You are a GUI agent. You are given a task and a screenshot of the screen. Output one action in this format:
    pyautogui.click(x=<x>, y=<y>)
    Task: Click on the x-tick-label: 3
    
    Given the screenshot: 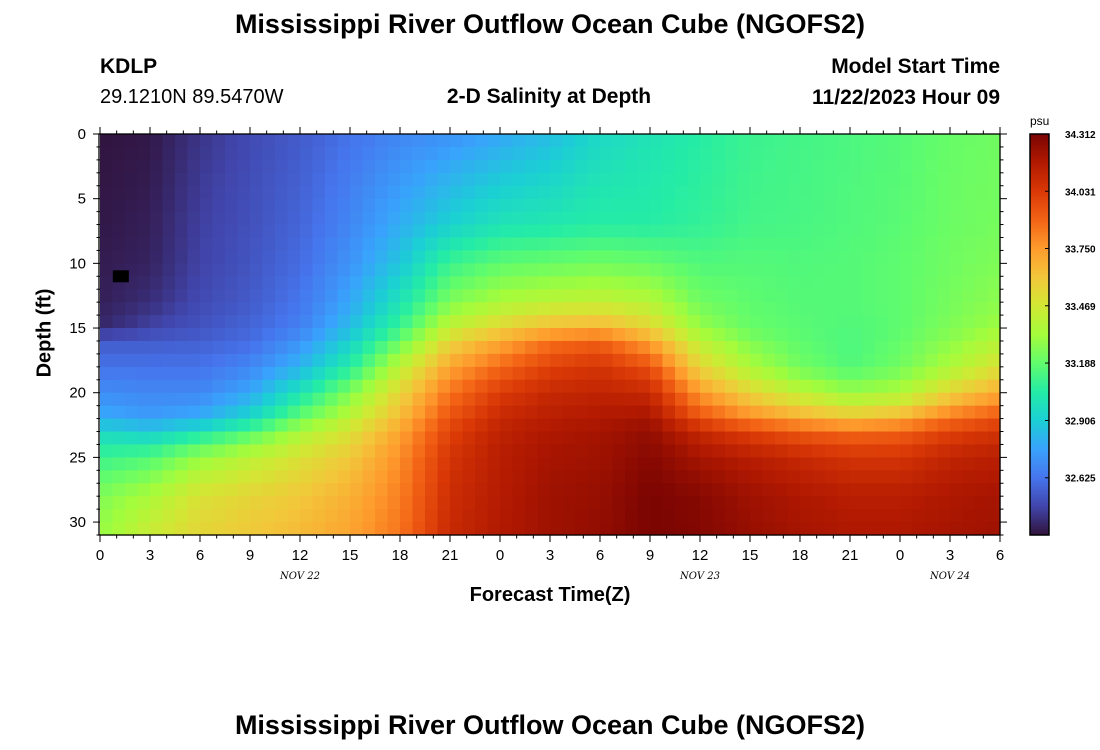 What is the action you would take?
    pyautogui.click(x=150, y=555)
    